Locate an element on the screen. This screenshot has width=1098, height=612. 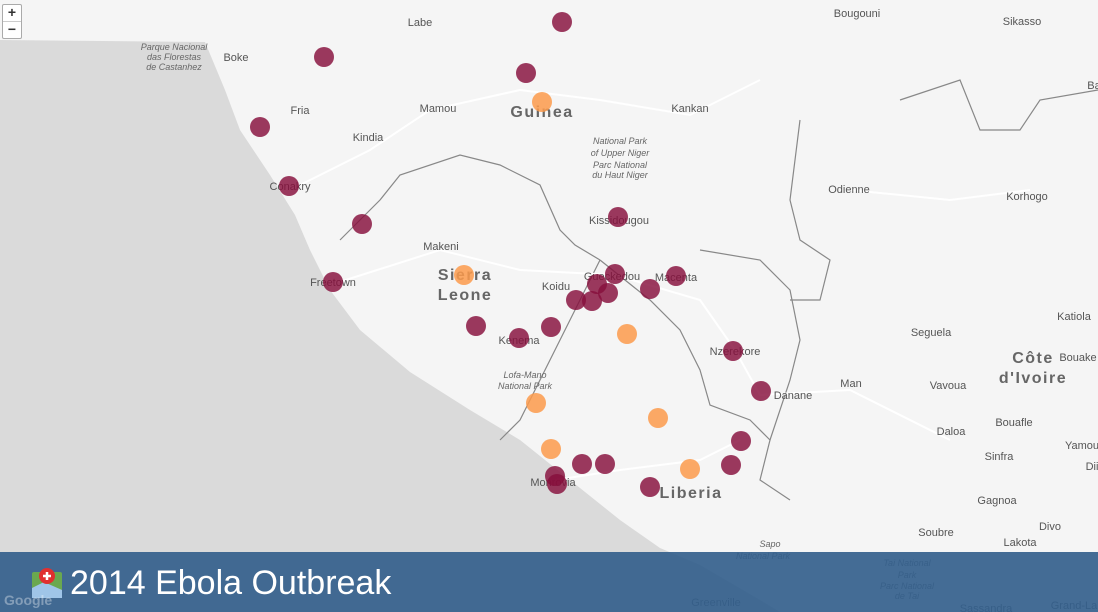
country-label: Liberia is located at coordinates (691, 493).